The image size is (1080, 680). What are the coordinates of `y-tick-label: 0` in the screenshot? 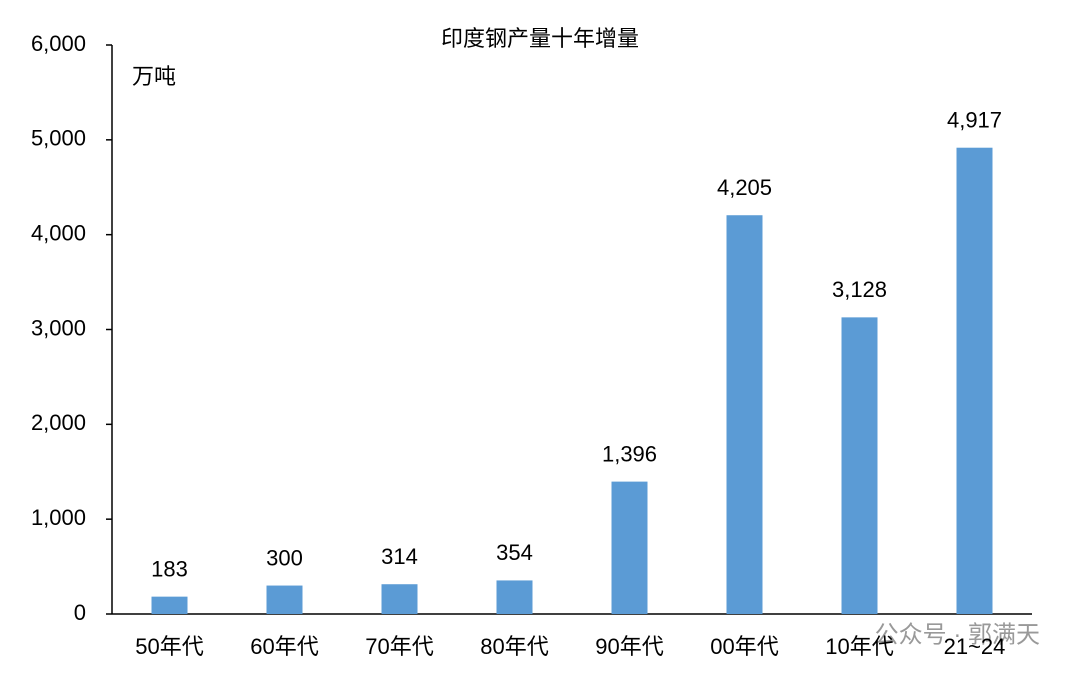 It's located at (80, 612).